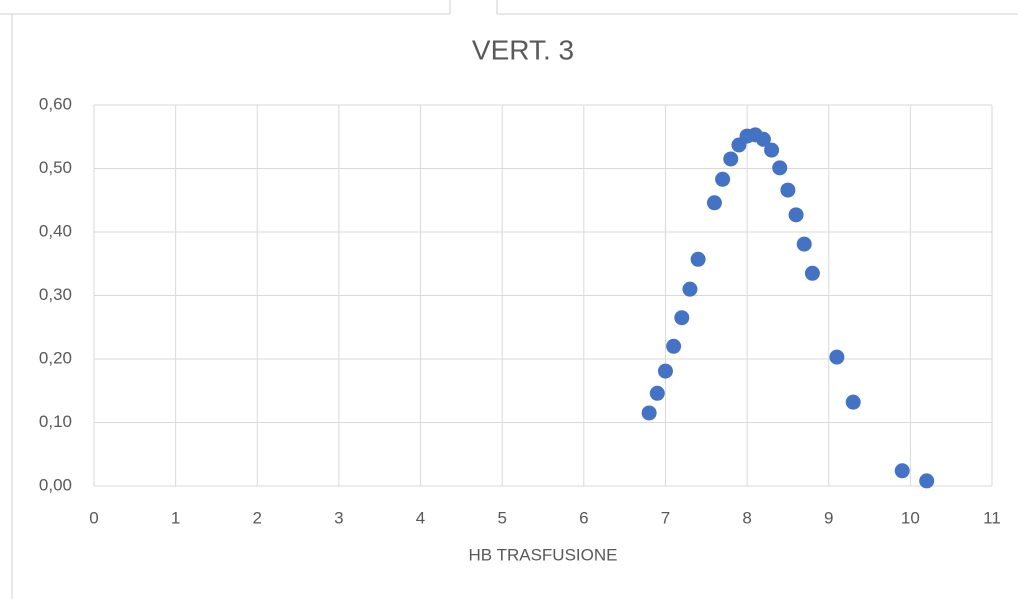  I want to click on y-tick-label: 0,00, so click(55, 484).